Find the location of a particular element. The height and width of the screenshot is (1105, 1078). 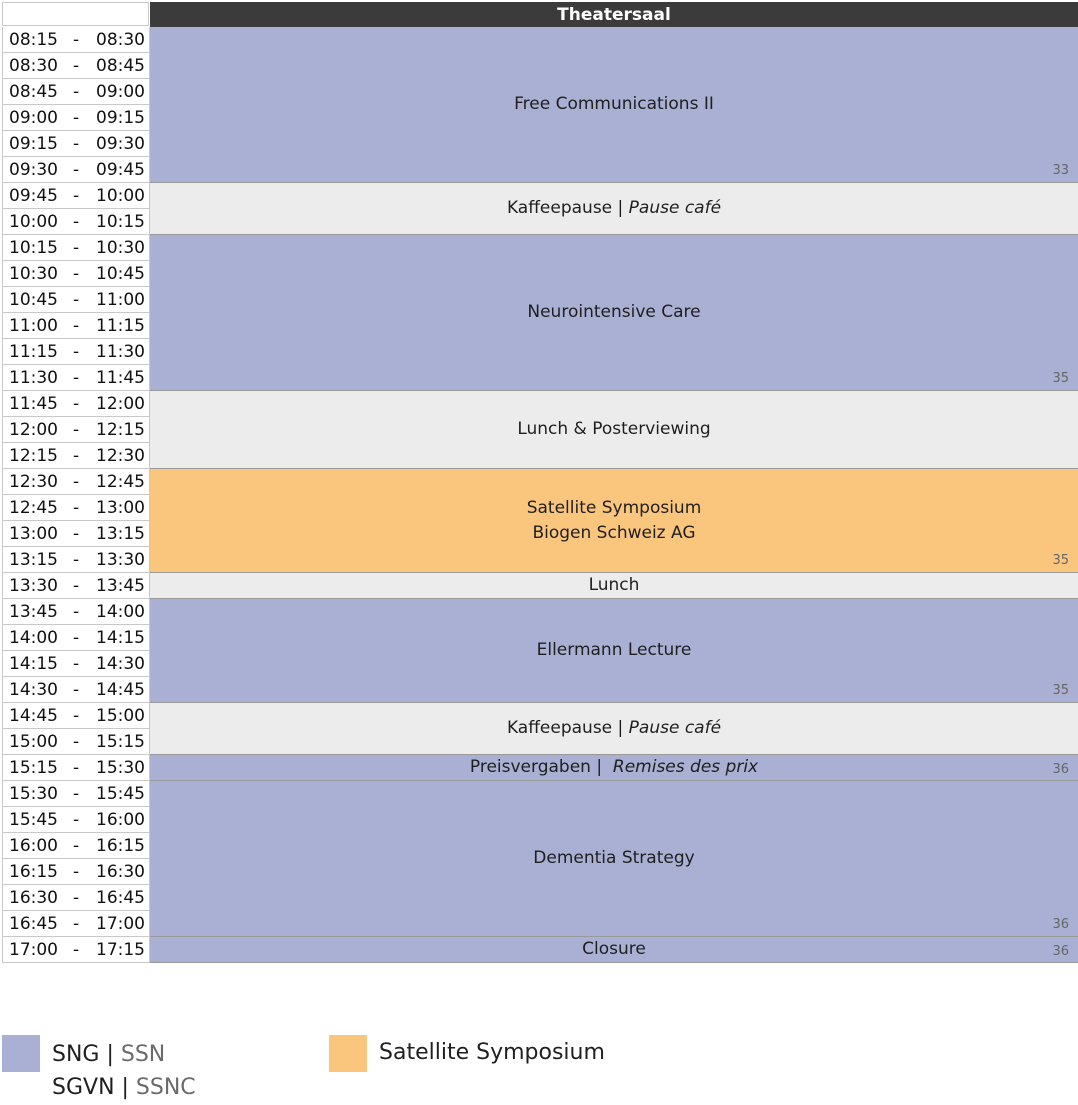

page-reference: 33 is located at coordinates (1060, 170).